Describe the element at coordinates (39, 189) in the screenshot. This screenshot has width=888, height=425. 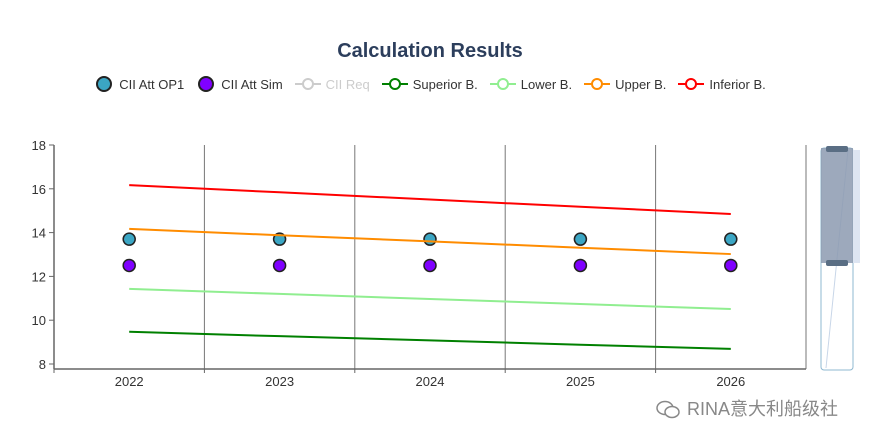
I see `y-tick-label: 16` at that location.